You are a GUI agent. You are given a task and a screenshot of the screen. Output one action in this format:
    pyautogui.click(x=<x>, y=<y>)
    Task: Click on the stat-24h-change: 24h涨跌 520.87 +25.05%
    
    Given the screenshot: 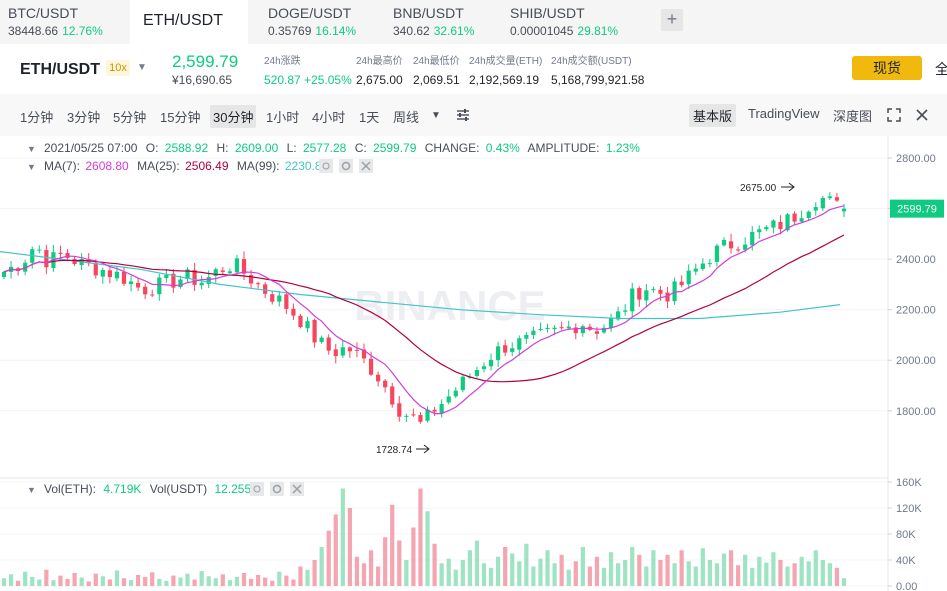 What is the action you would take?
    pyautogui.click(x=308, y=69)
    